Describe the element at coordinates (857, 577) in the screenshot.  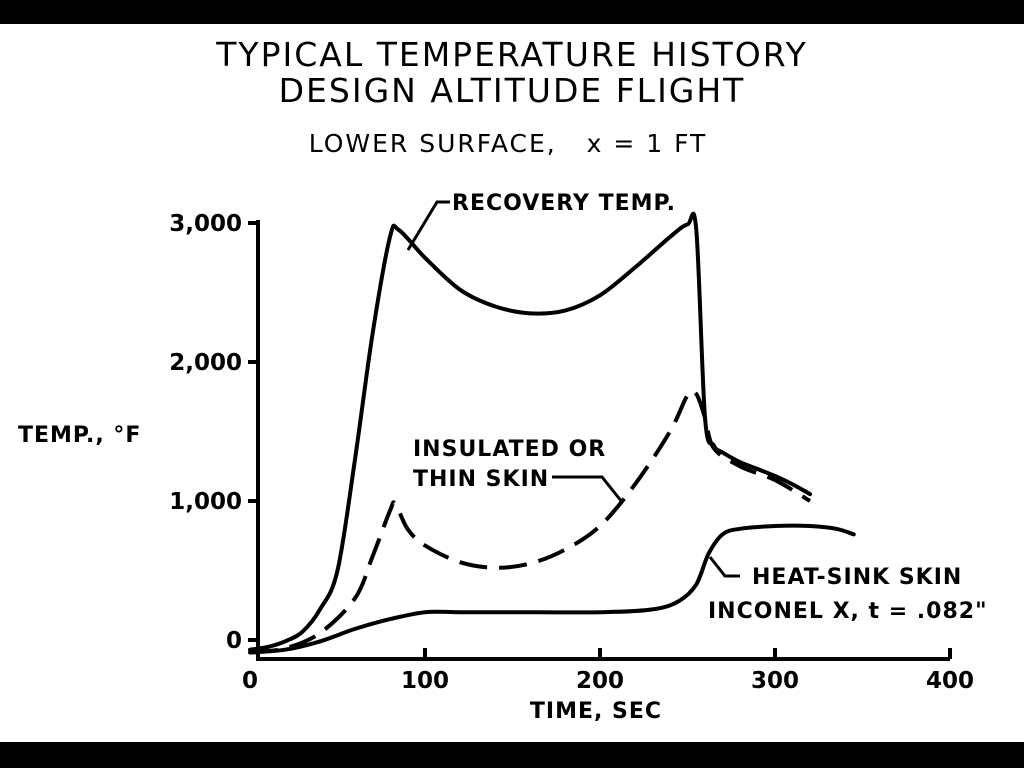
I see `annotation-heat-sink: HEAT-SINK SKIN` at that location.